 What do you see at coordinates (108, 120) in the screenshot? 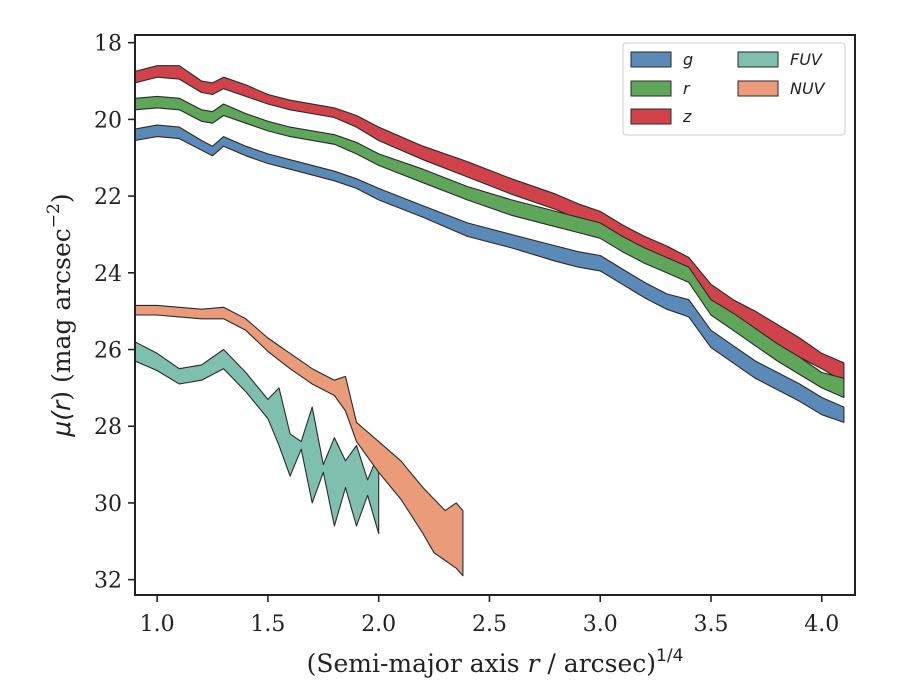
I see `y-tick-label: 20` at bounding box center [108, 120].